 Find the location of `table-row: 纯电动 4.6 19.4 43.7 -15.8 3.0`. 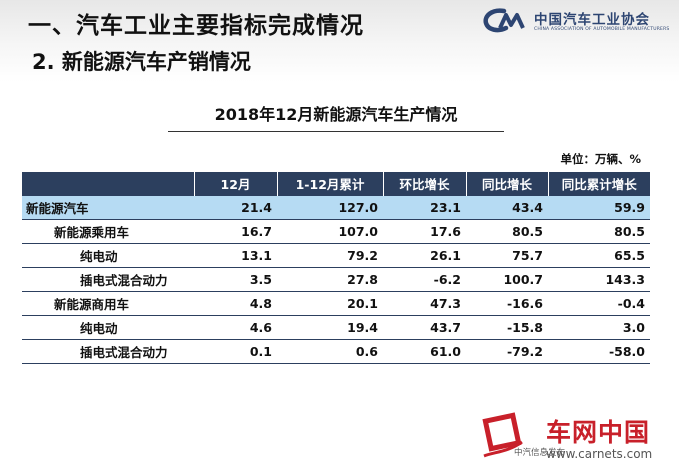

table-row: 纯电动 4.6 19.4 43.7 -15.8 3.0 is located at coordinates (336, 326).